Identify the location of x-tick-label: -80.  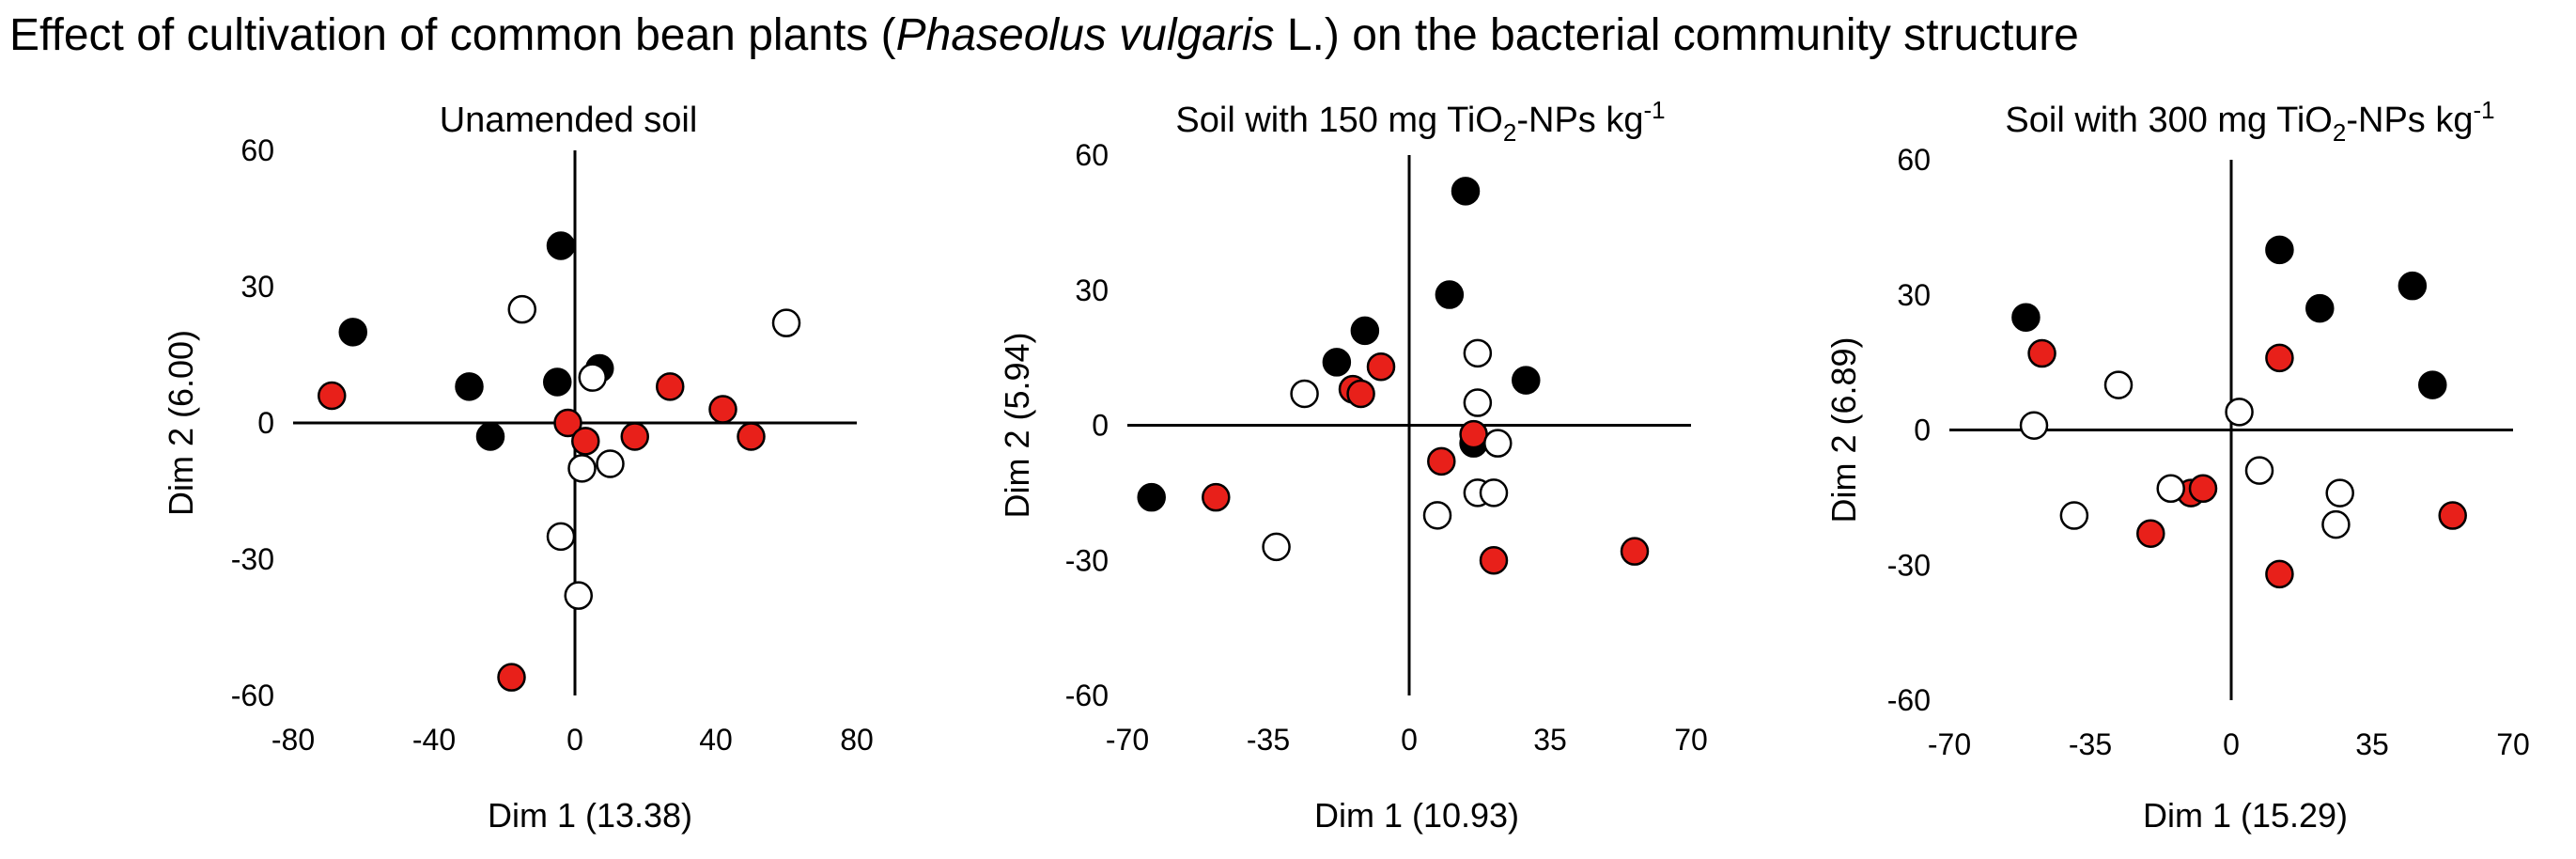
(293, 740).